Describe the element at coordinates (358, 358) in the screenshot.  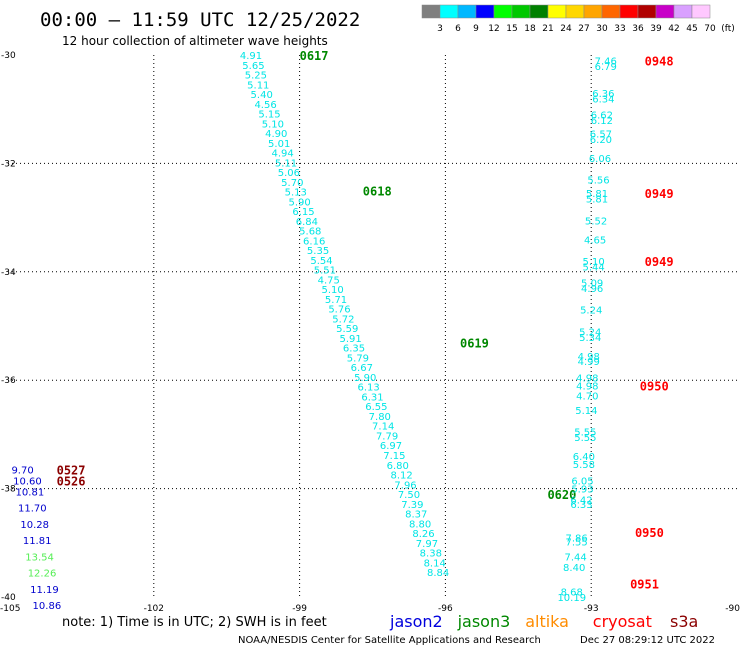
I see `wave-height-point: 5.79` at that location.